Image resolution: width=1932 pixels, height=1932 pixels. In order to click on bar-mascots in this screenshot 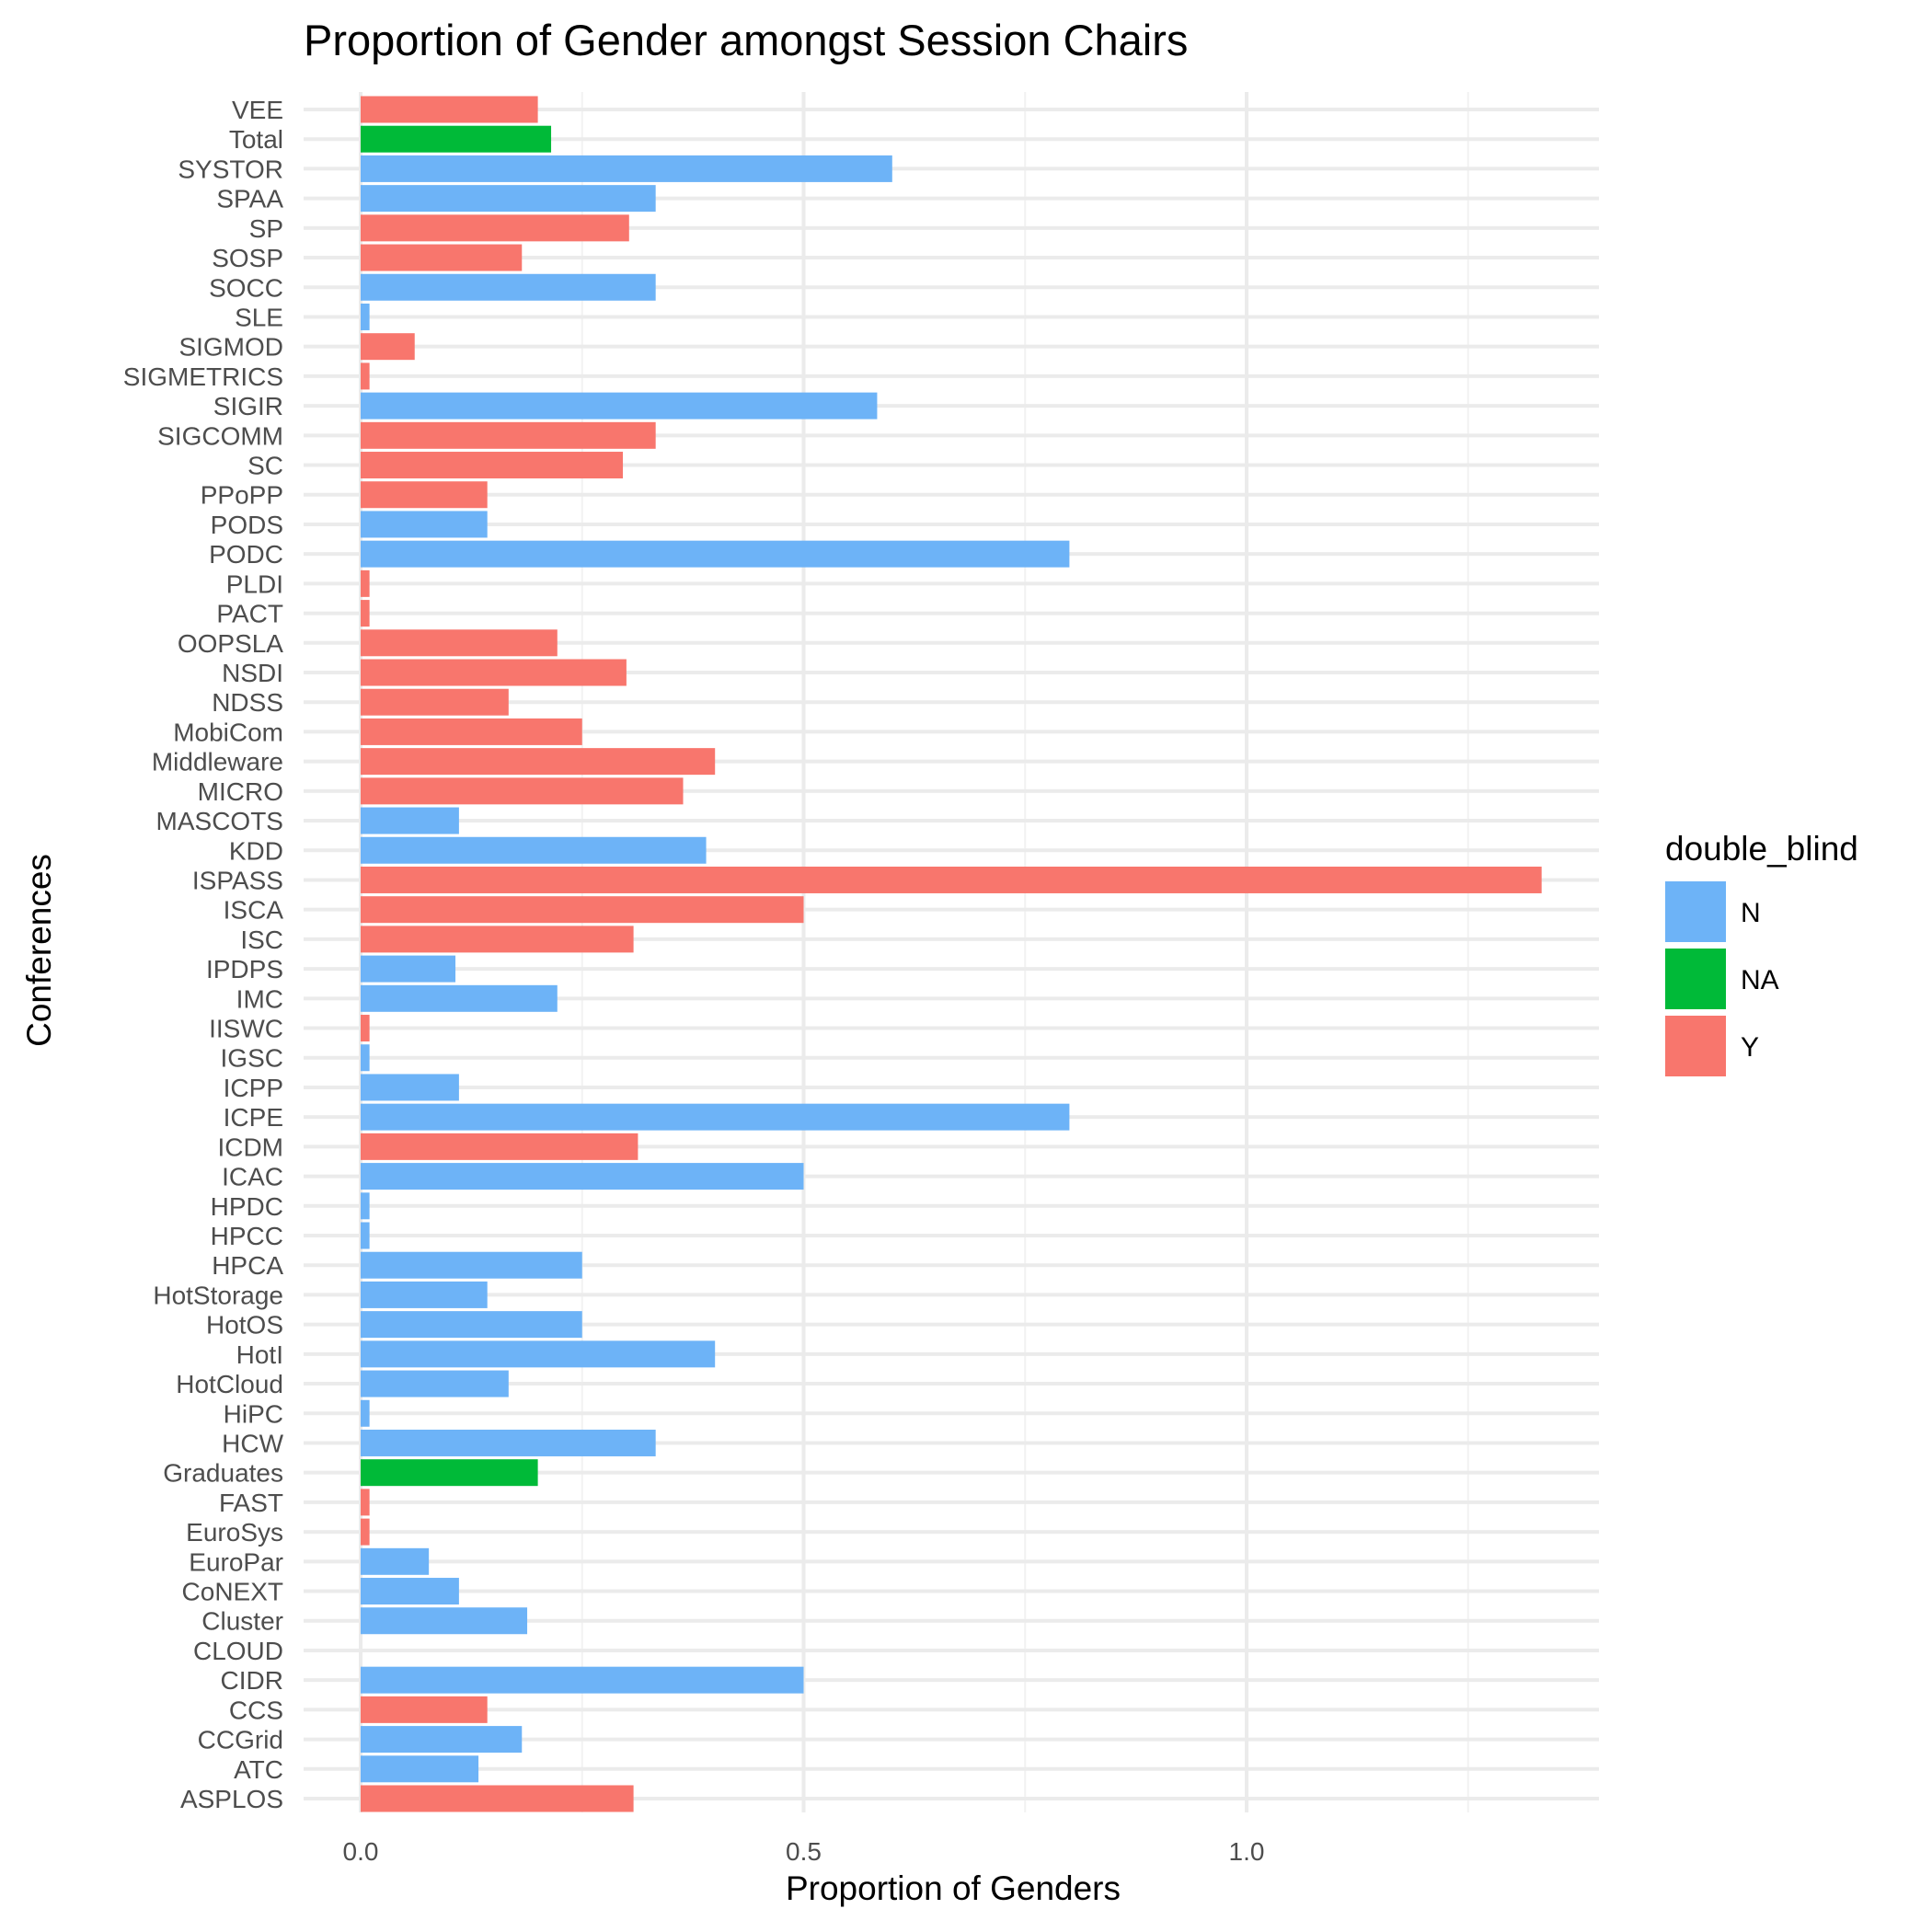, I will do `click(410, 820)`.